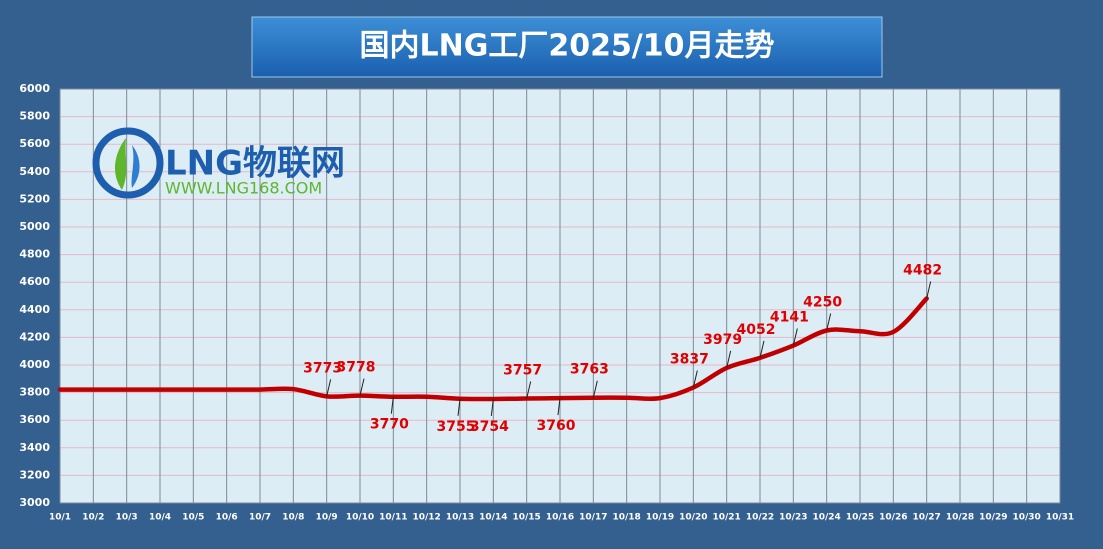 The height and width of the screenshot is (549, 1103). Describe the element at coordinates (660, 518) in the screenshot. I see `x-tick-label: 10/19` at that location.